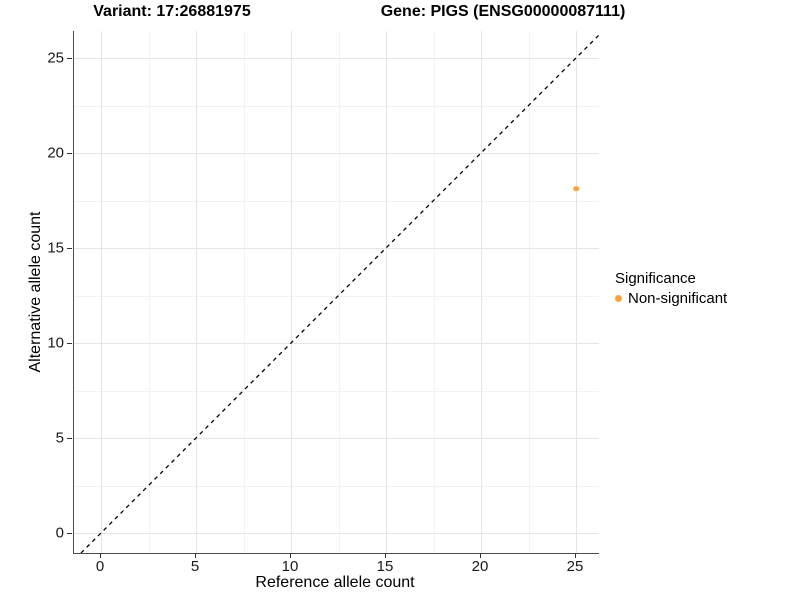  I want to click on y-axis-tick-label: 25, so click(55, 58).